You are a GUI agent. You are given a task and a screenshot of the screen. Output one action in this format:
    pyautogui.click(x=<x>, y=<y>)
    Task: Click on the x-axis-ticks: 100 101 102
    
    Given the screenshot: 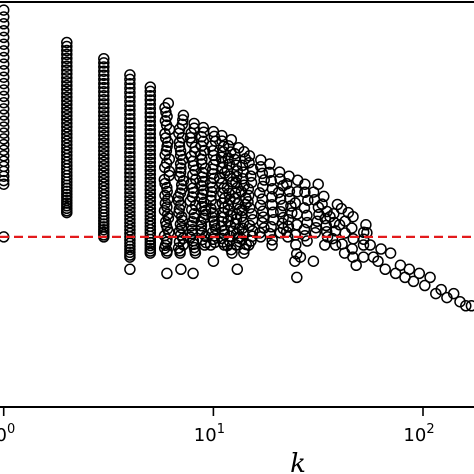 What is the action you would take?
    pyautogui.click(x=217, y=426)
    